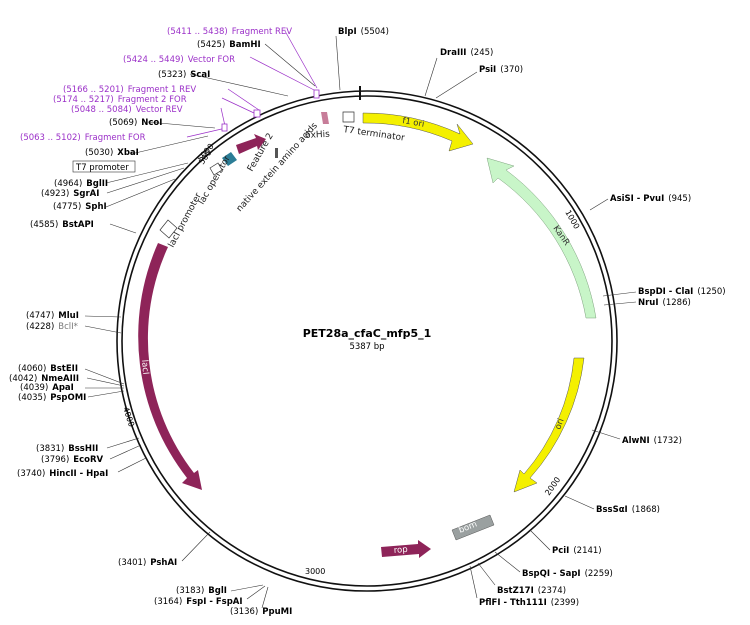 The image size is (750, 625). Describe the element at coordinates (473, 527) in the screenshot. I see `bom-box` at that location.